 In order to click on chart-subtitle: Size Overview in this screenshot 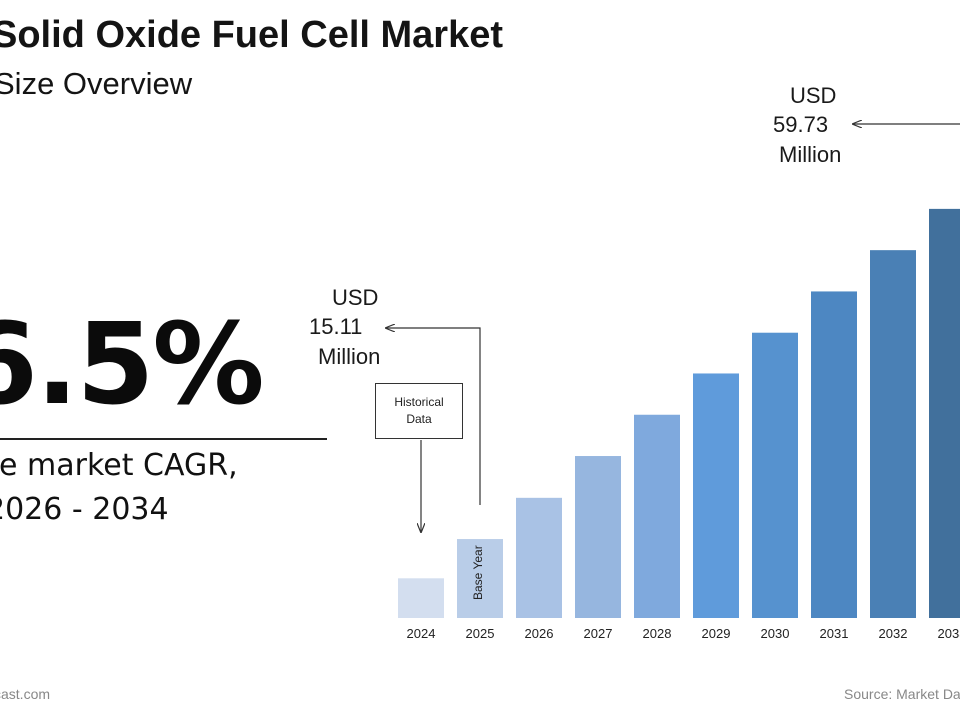, I will do `click(96, 83)`.